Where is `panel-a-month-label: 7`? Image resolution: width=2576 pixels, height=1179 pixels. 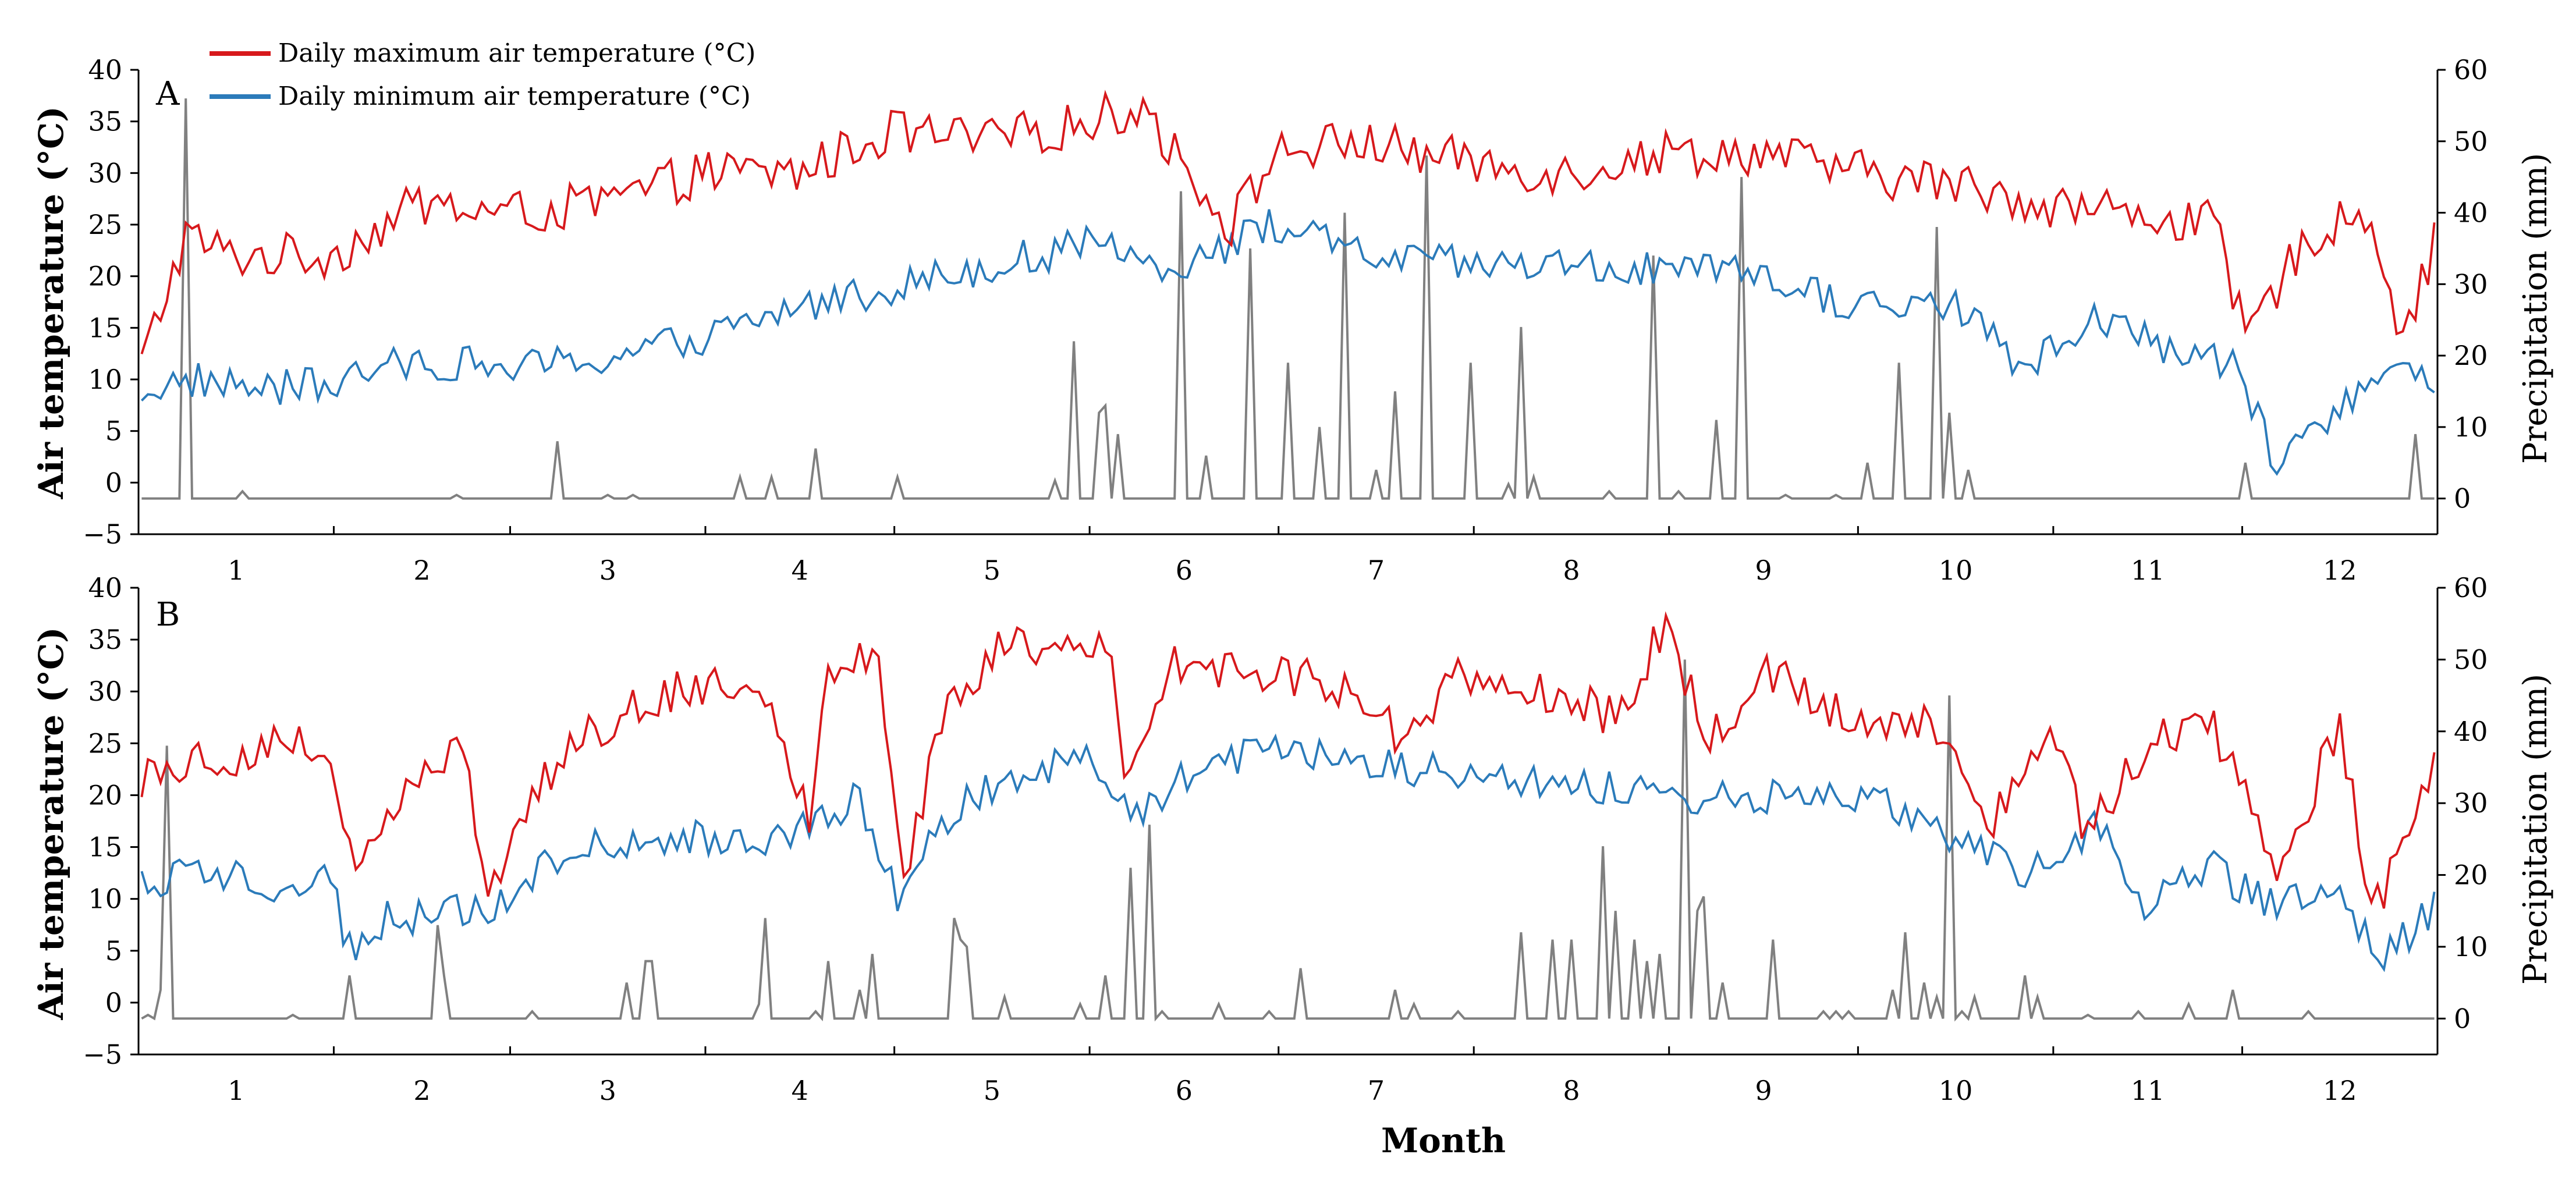 panel-a-month-label: 7 is located at coordinates (1377, 570).